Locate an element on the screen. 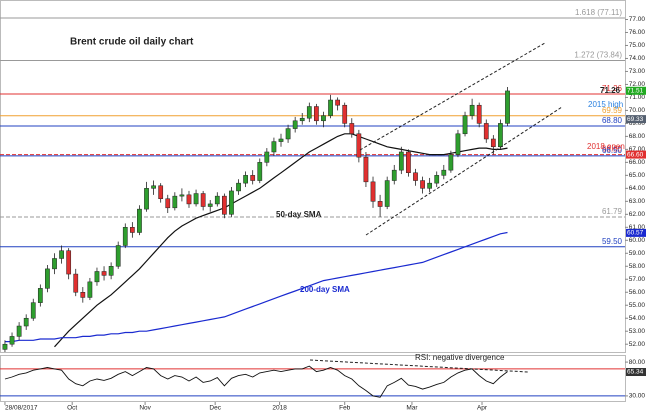 The image size is (646, 413). x-tick-label: Oct is located at coordinates (72, 408).